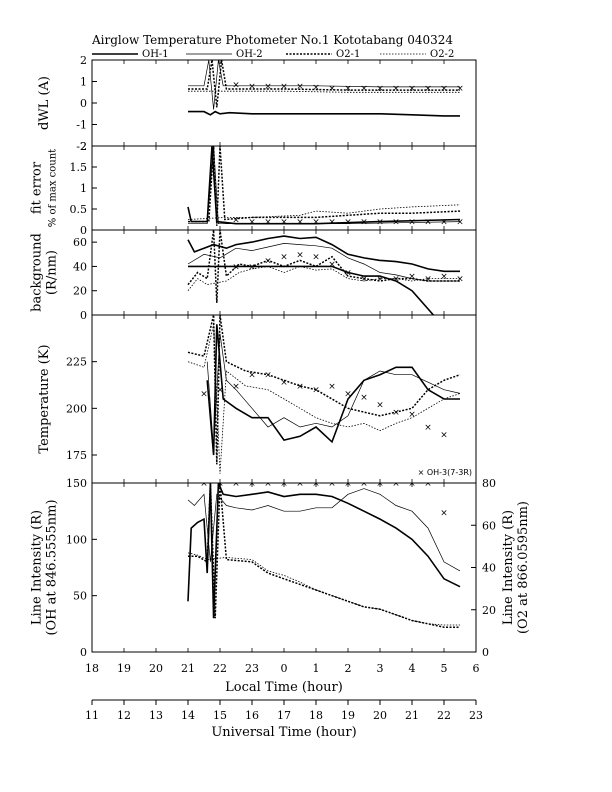  Describe the element at coordinates (37, 272) in the screenshot. I see `ylabel-bg: background` at that location.